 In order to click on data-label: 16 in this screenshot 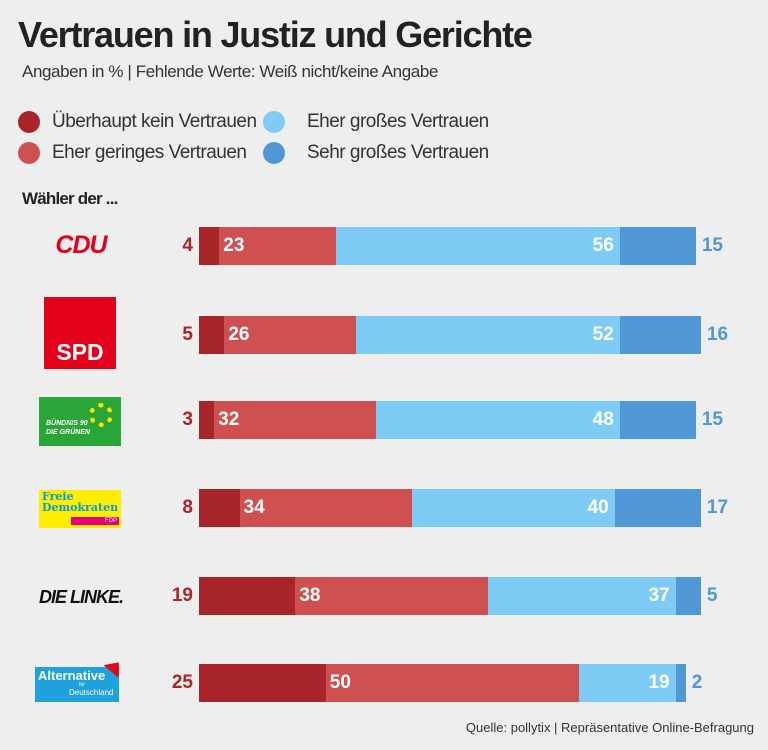, I will do `click(717, 334)`.